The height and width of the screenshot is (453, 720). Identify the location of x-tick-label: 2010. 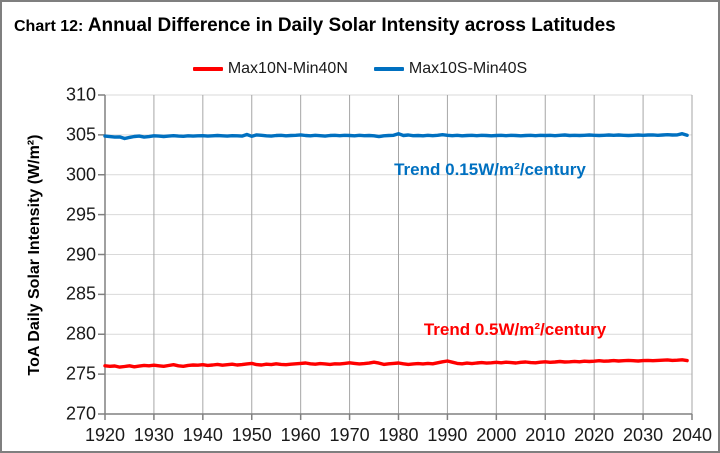
(545, 435).